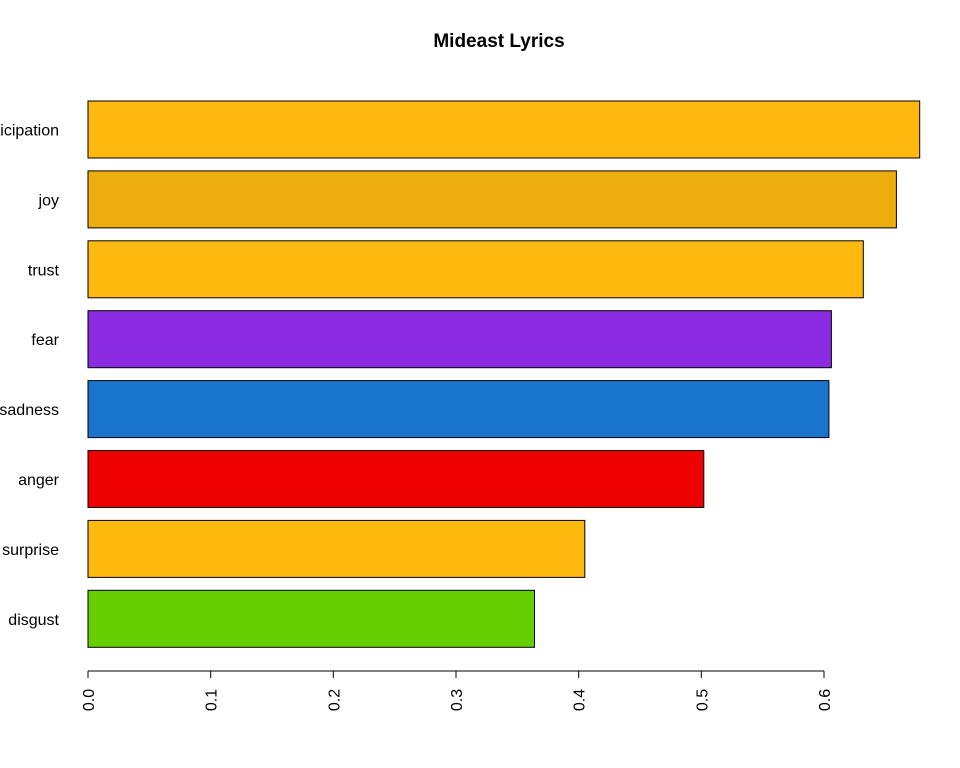 This screenshot has height=768, width=960. What do you see at coordinates (498, 41) in the screenshot?
I see `chart-title: Mideast Lyrics` at bounding box center [498, 41].